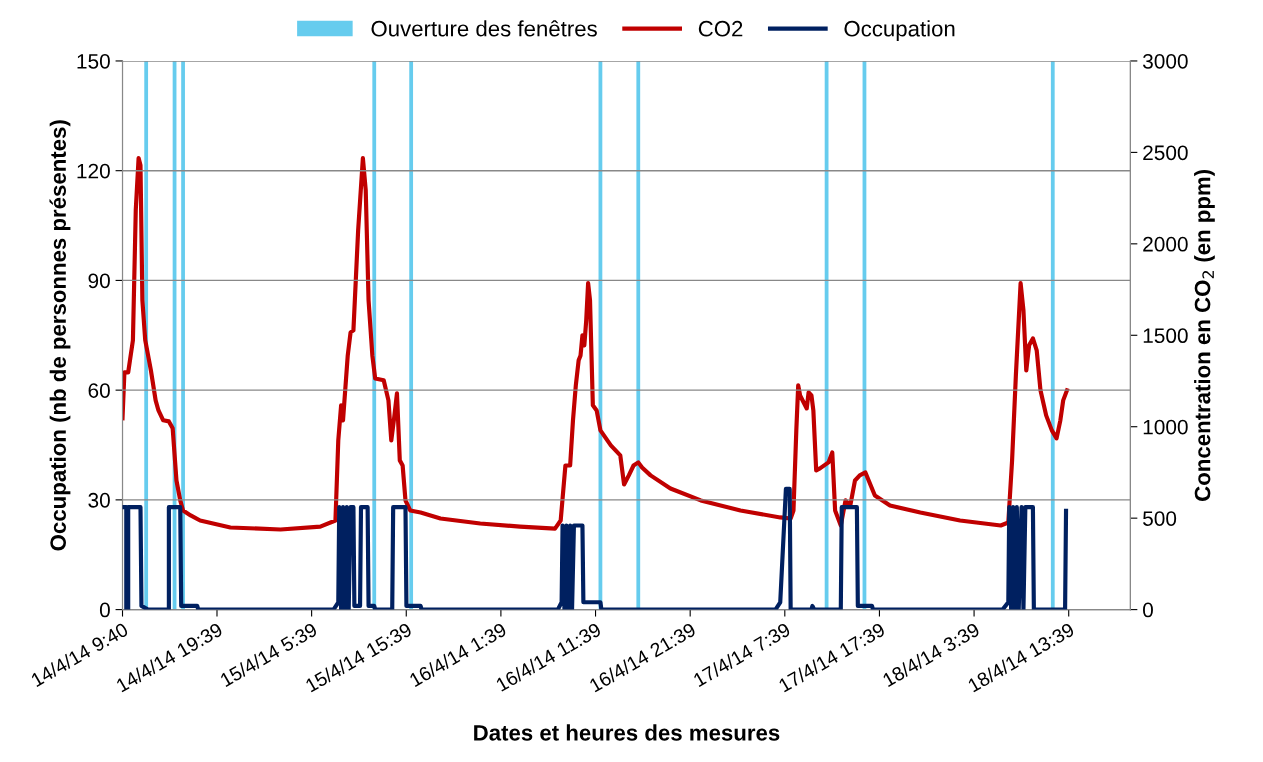  What do you see at coordinates (1204, 335) in the screenshot?
I see `y2-axis-title: Concentration en CO$_{2}$ (en ppm)` at bounding box center [1204, 335].